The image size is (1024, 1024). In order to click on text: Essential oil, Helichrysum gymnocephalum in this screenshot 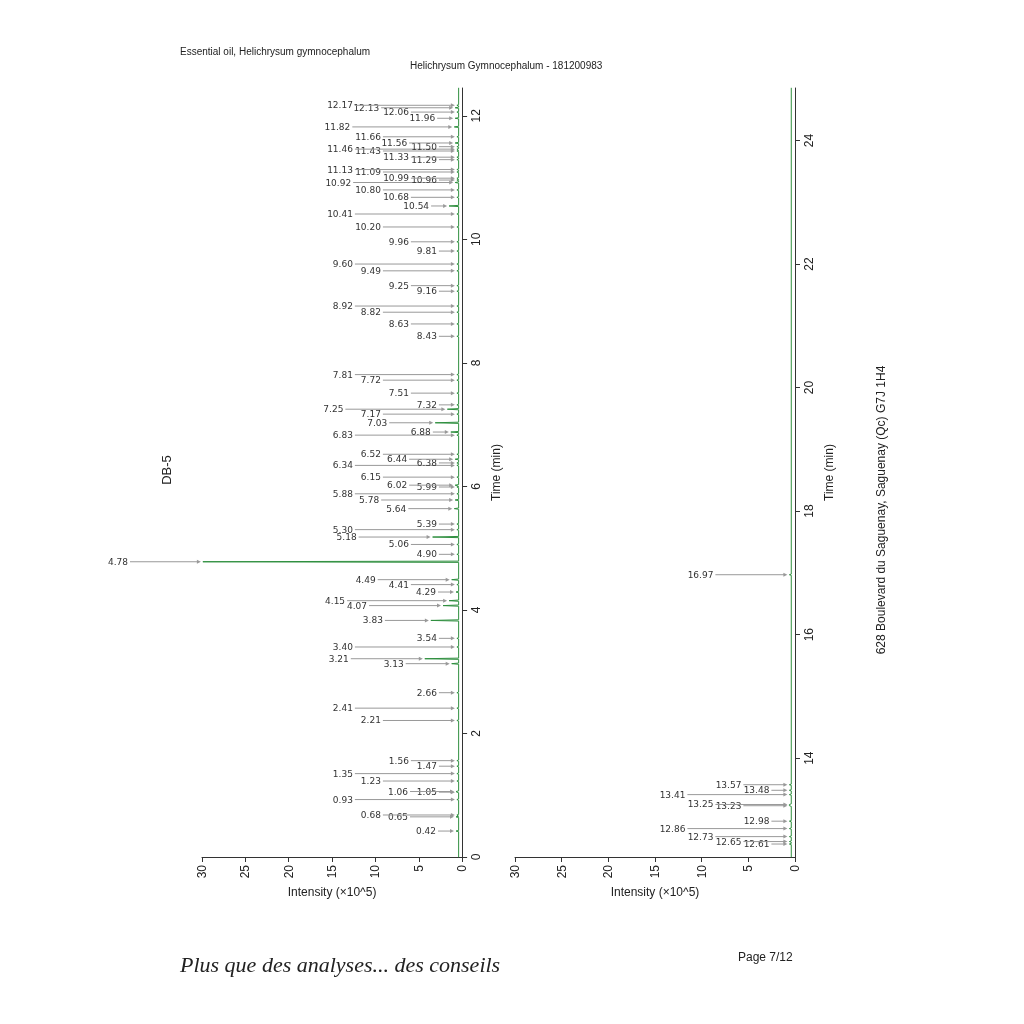, I will do `click(275, 51)`.